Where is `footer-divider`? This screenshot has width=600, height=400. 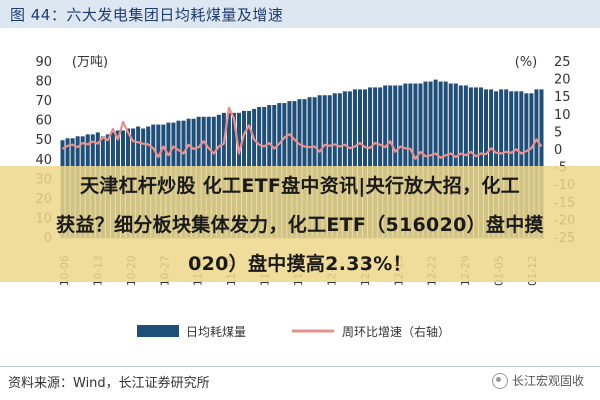
footer-divider is located at coordinates (300, 366).